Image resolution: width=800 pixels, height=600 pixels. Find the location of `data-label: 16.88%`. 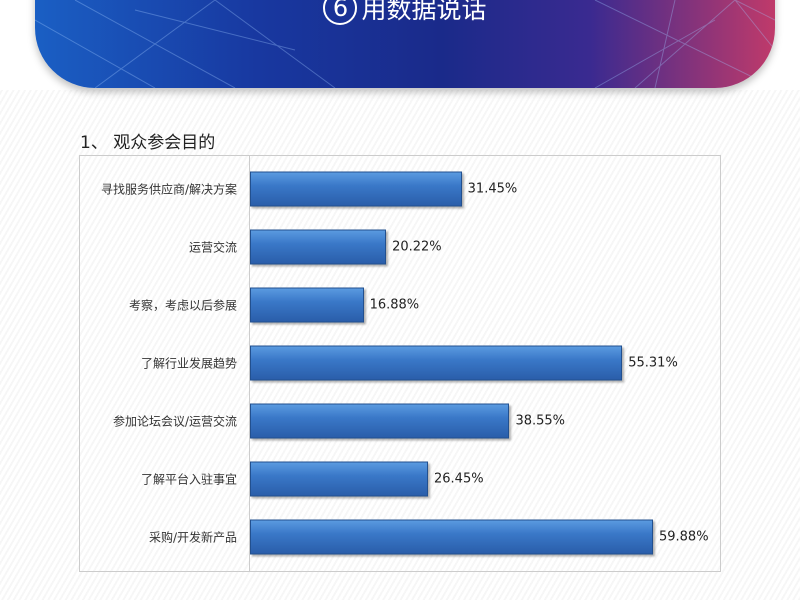

data-label: 16.88% is located at coordinates (394, 305).